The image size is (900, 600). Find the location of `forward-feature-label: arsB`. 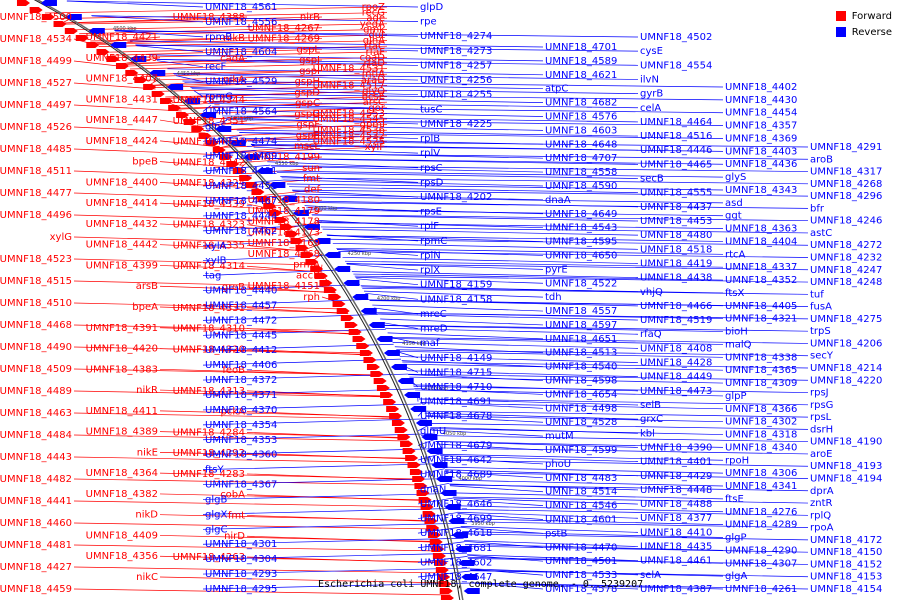

forward-feature-label: arsB is located at coordinates (147, 286).